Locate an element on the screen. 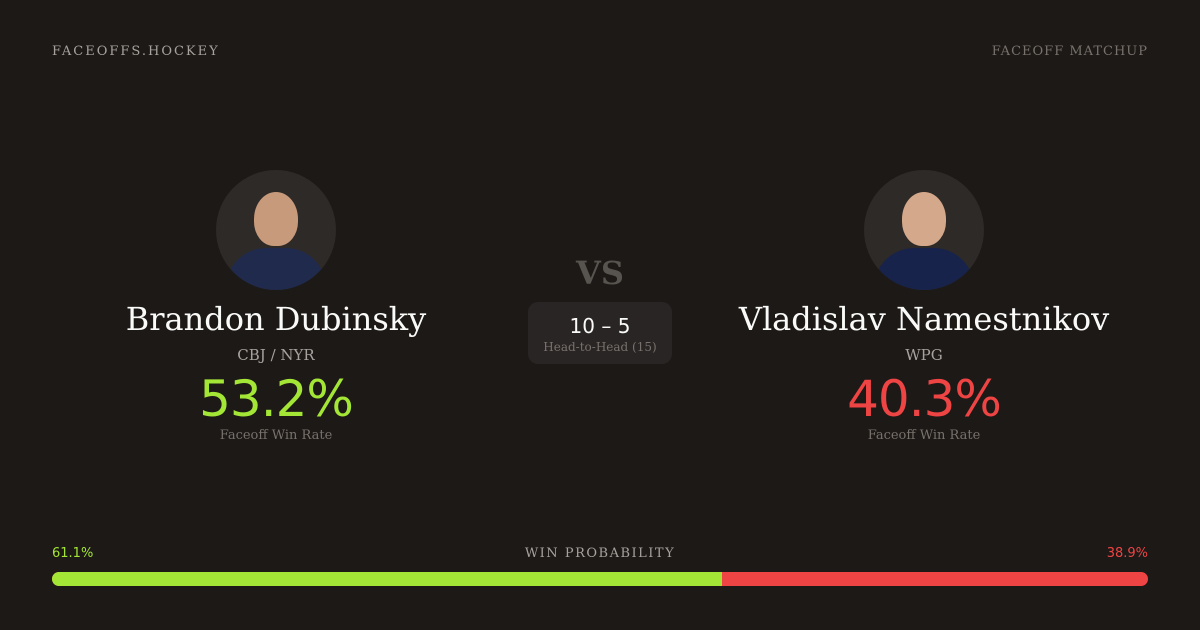 Image resolution: width=1200 pixels, height=630 pixels. win-probability-title: WIN PROBABILITY is located at coordinates (600, 553).